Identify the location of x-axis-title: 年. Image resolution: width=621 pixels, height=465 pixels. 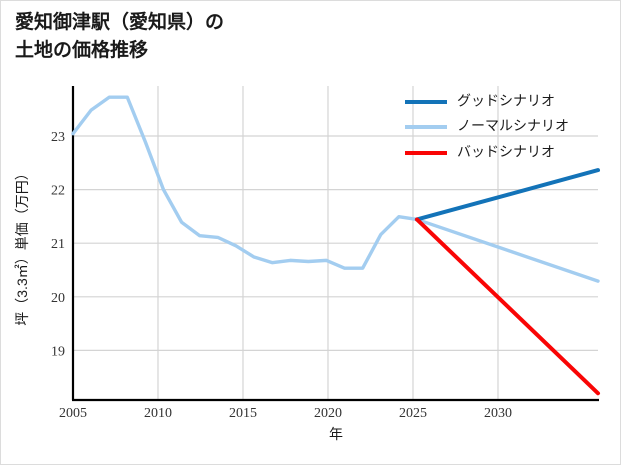
(336, 434).